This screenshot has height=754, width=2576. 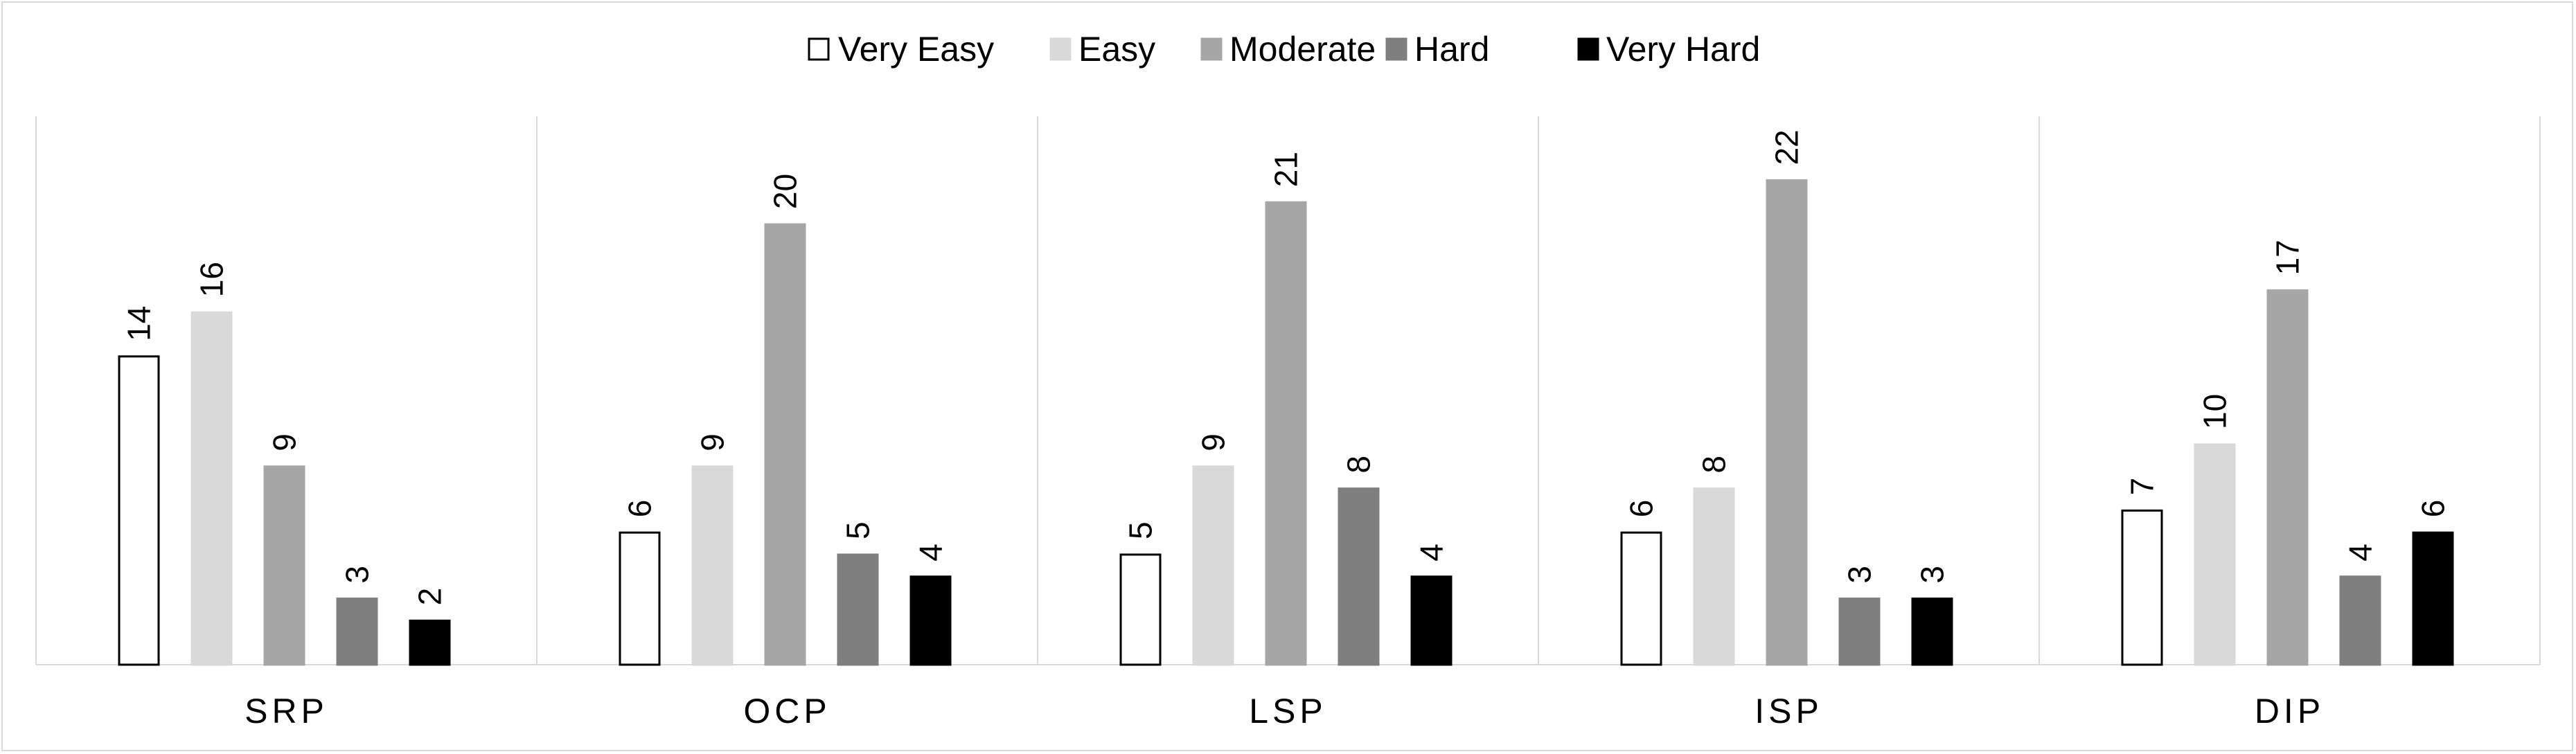 What do you see at coordinates (640, 599) in the screenshot?
I see `bar-ocp-very-easy` at bounding box center [640, 599].